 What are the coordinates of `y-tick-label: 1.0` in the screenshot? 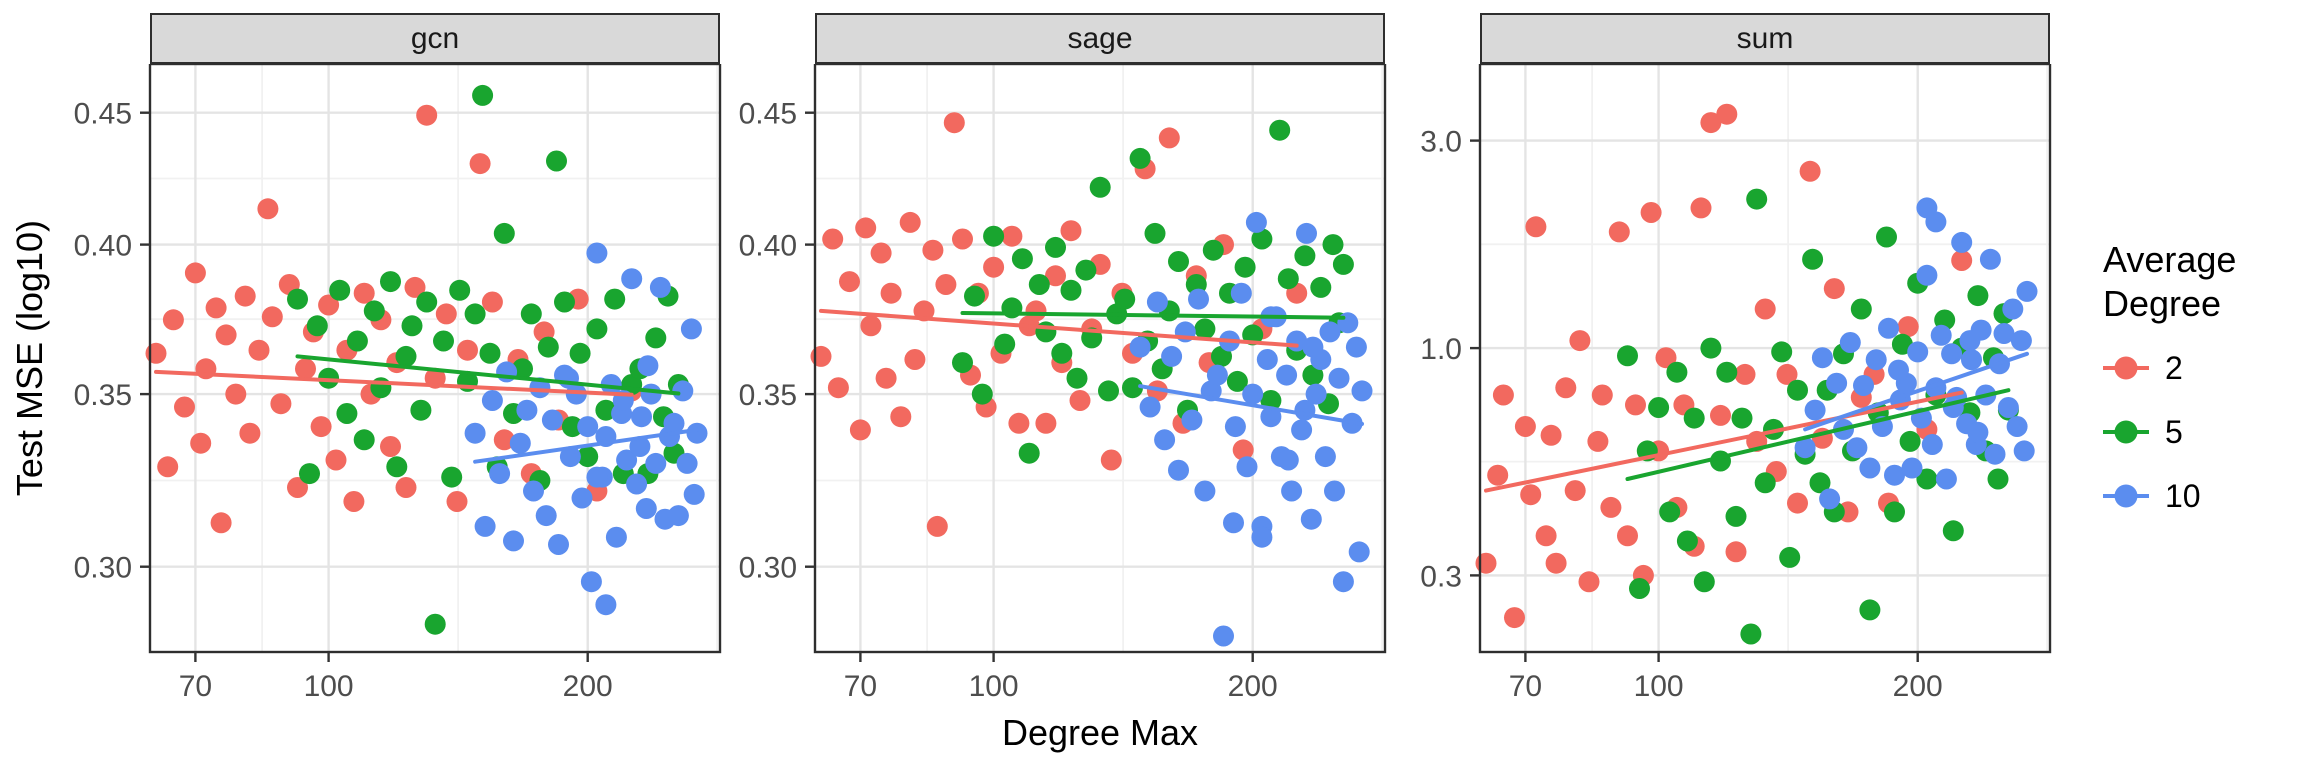 It's located at (1441, 349).